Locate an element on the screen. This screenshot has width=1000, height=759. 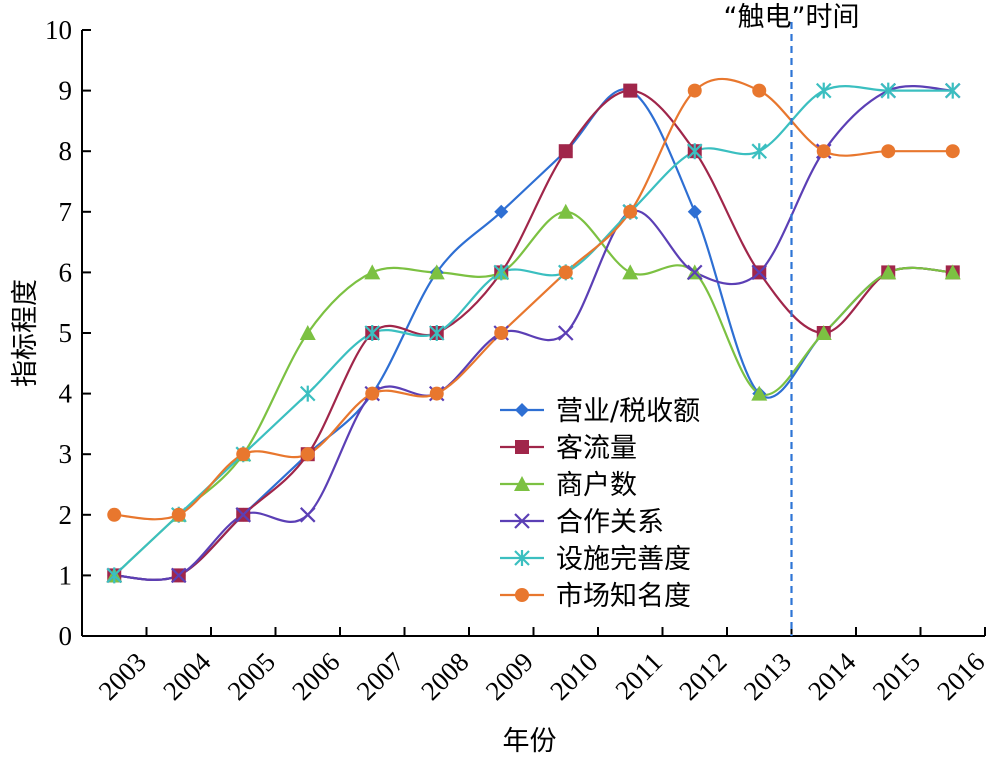
legend-label: 商户数 is located at coordinates (596, 485).